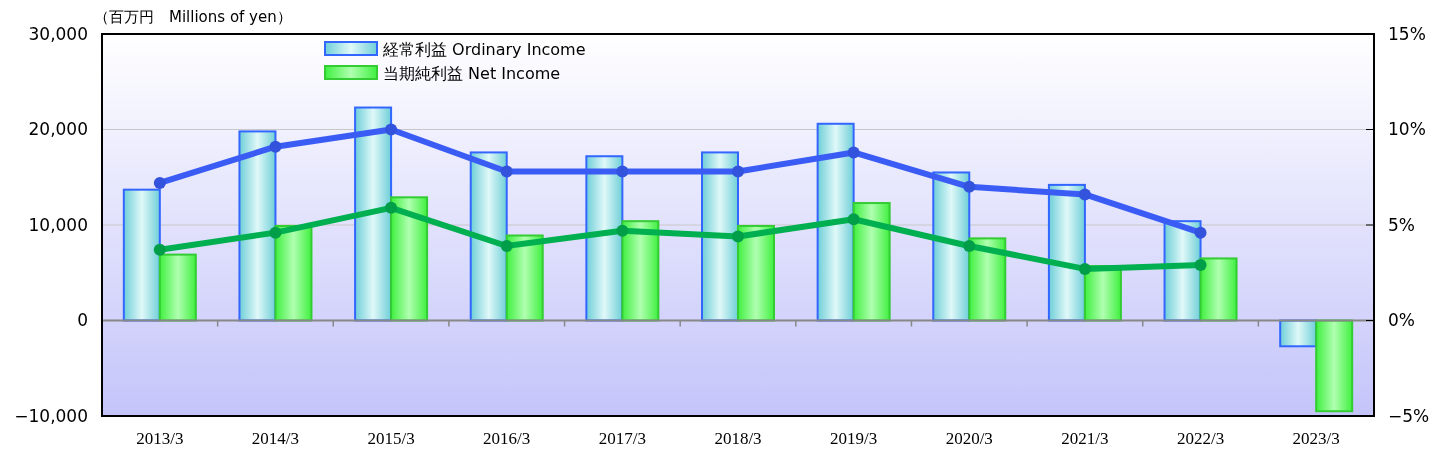 The width and height of the screenshot is (1443, 455). Describe the element at coordinates (193, 17) in the screenshot. I see `y-axis-title: （百万円 Millions of yen）` at that location.